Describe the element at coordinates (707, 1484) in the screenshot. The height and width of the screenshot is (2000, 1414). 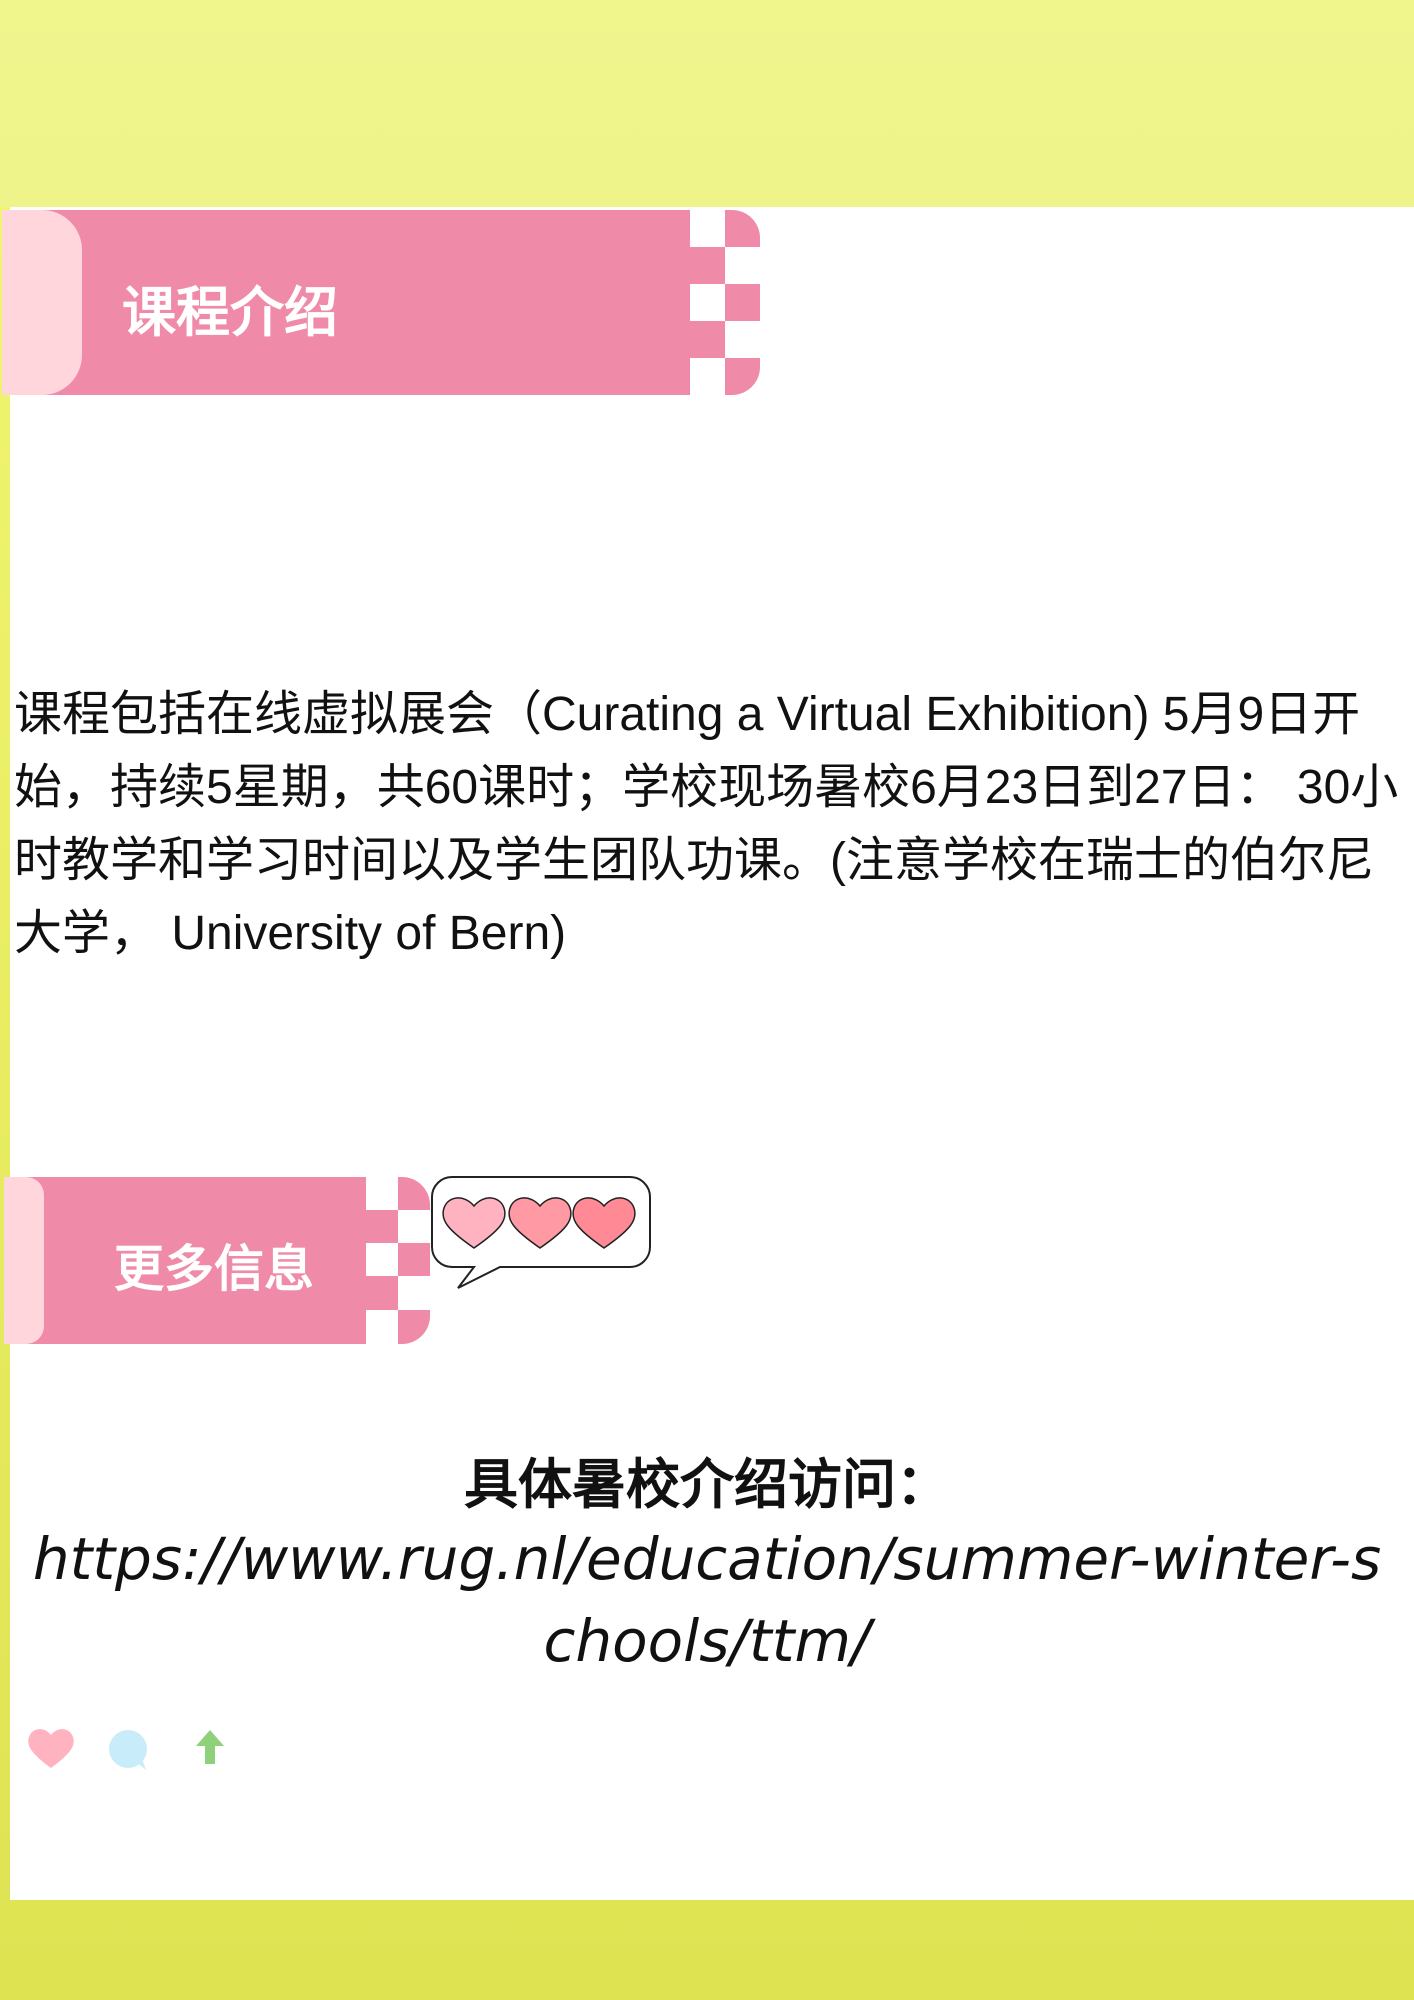
I see `visit-label: 具体暑校介绍访问：` at that location.